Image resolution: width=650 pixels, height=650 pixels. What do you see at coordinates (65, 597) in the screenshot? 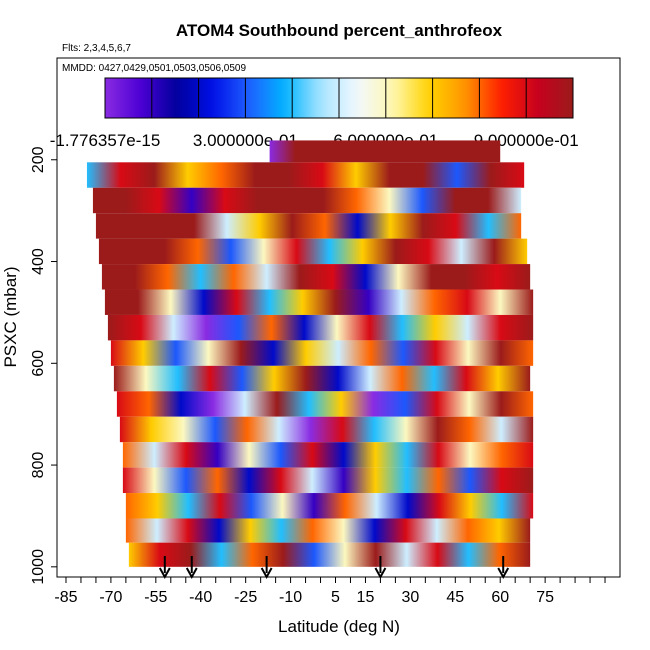
I see `x-tick-label: -85` at bounding box center [65, 597].